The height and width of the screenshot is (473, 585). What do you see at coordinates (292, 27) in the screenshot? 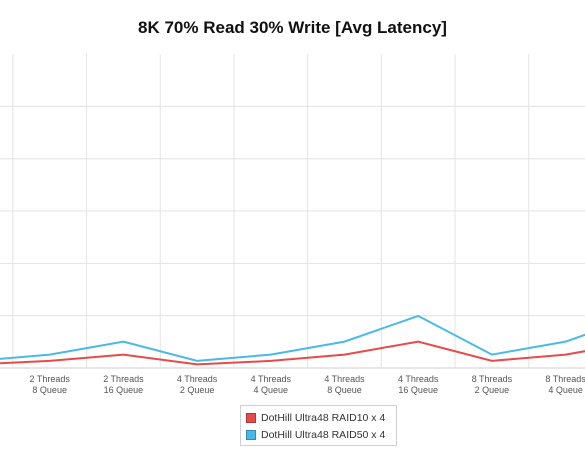
I see `chart-title: 8K 70% Read 30% Write [Avg Latency]` at bounding box center [292, 27].